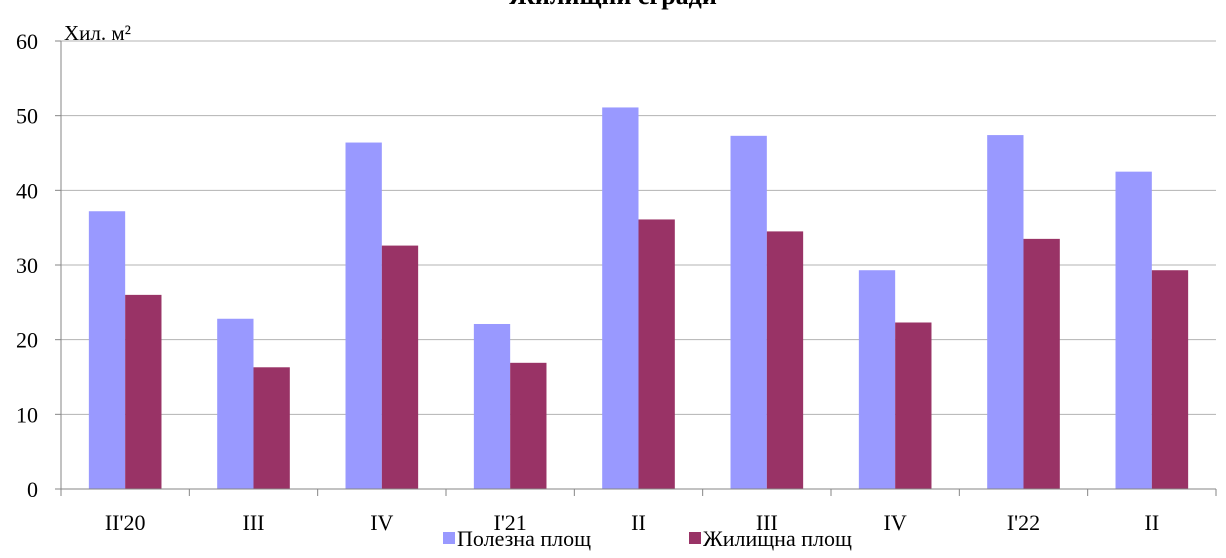 The width and height of the screenshot is (1226, 558). I want to click on chart-title: Жилищни сгради, so click(613, 5).